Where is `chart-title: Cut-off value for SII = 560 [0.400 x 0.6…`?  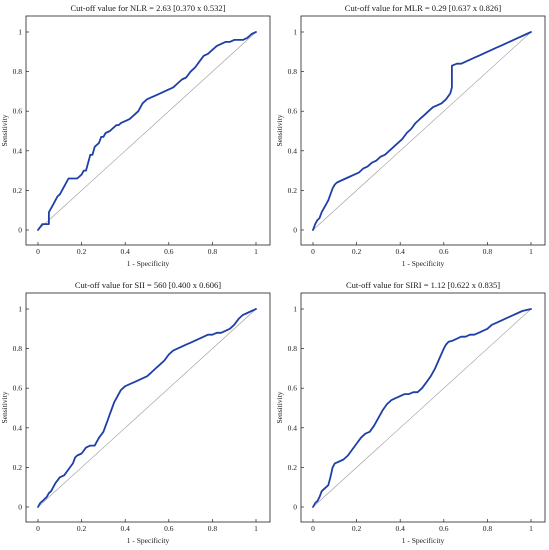 chart-title: Cut-off value for SII = 560 [0.400 x 0.6… is located at coordinates (148, 285).